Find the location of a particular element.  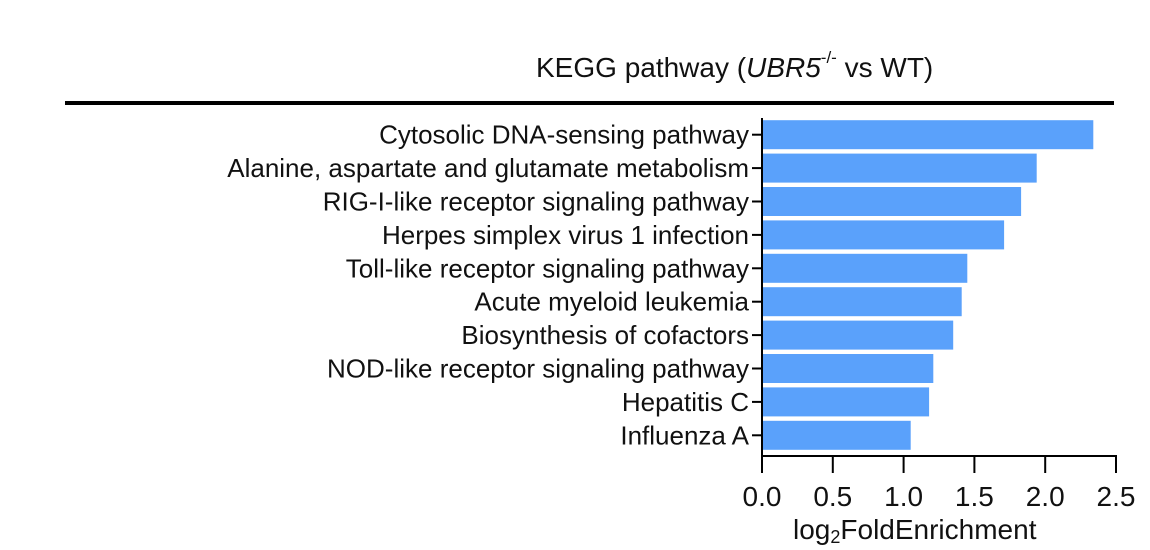

category-label: NOD-like receptor signaling pathway is located at coordinates (538, 369).